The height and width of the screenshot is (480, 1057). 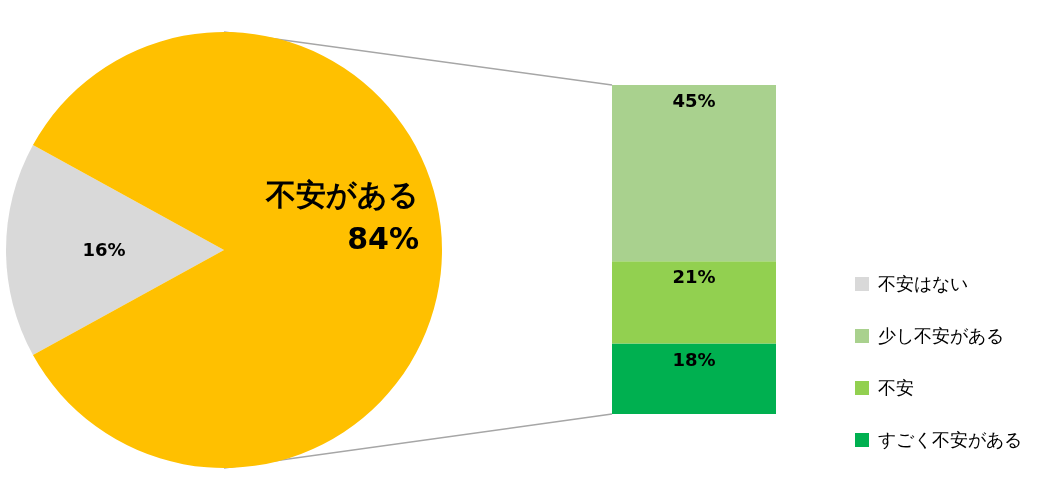 What do you see at coordinates (694, 100) in the screenshot?
I see `data-label: 45%` at bounding box center [694, 100].